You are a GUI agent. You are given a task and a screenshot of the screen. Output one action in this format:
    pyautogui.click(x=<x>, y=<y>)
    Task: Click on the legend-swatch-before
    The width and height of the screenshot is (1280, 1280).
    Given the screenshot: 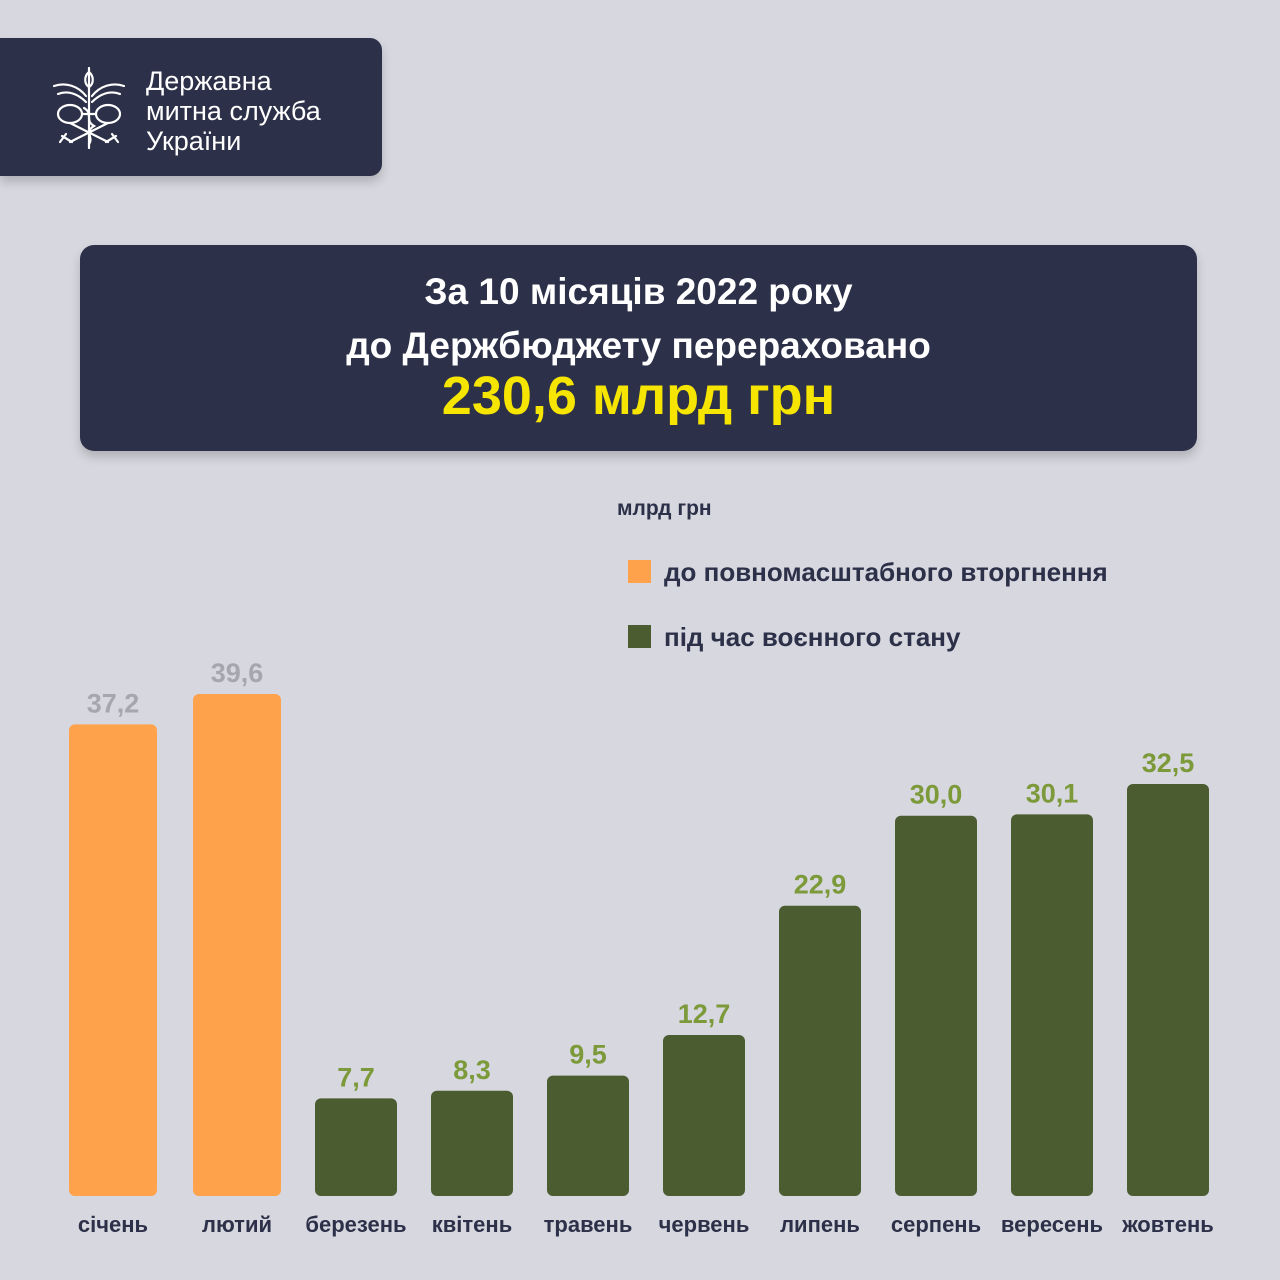 What is the action you would take?
    pyautogui.click(x=639, y=571)
    